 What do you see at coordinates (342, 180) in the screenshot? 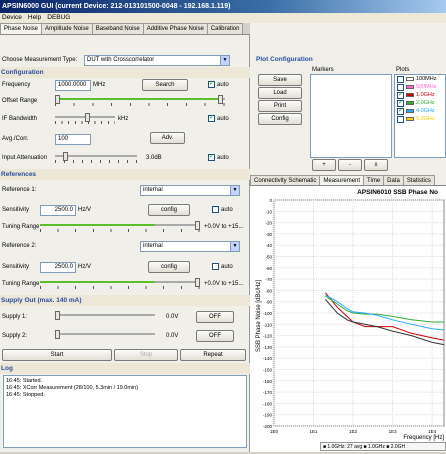
I see `tab-measurement: Measurement` at bounding box center [342, 180].